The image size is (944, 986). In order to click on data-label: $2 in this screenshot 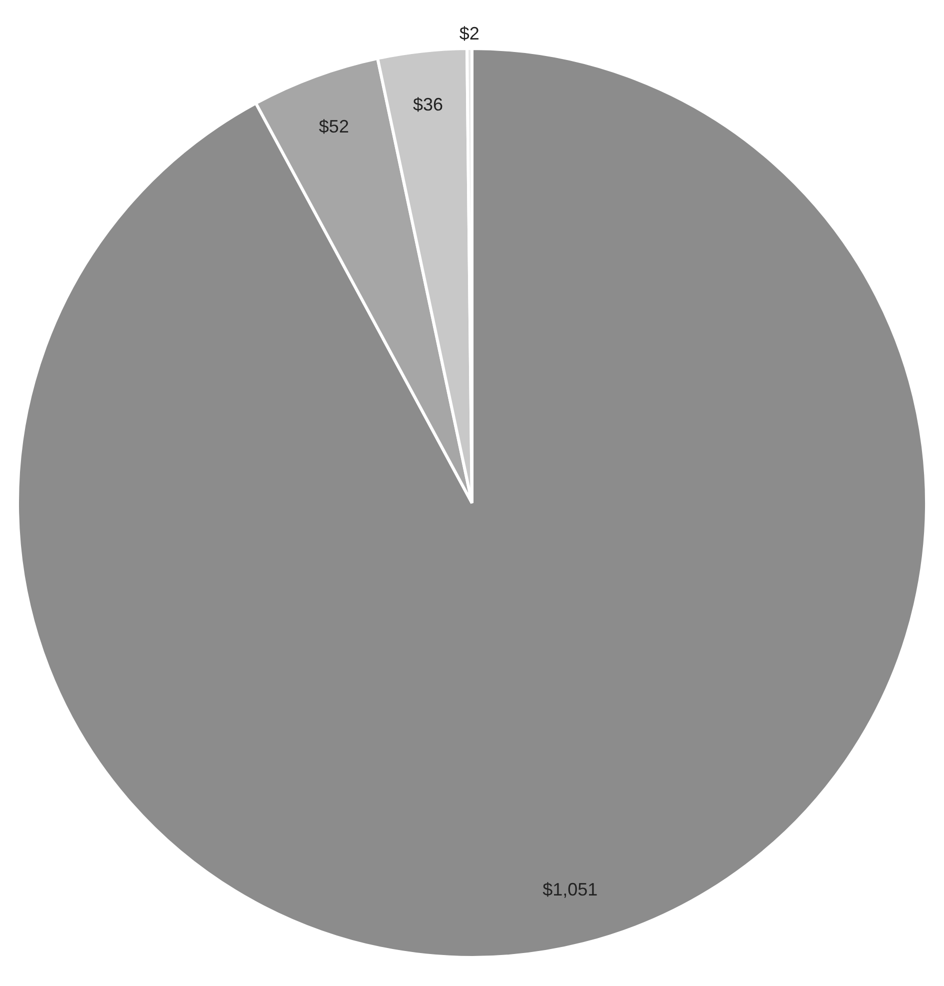, I will do `click(469, 33)`.